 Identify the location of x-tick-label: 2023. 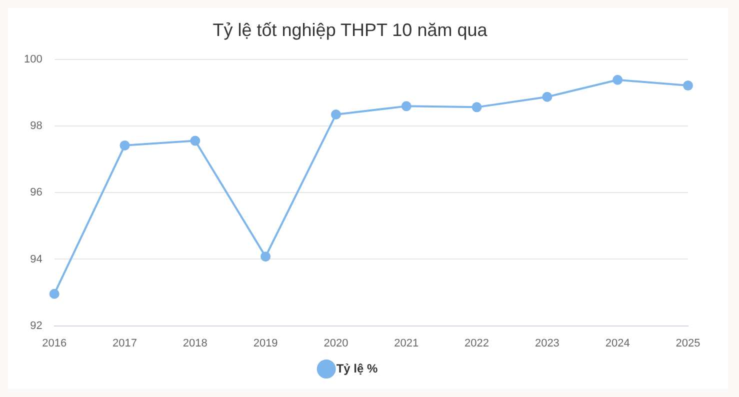
(547, 343).